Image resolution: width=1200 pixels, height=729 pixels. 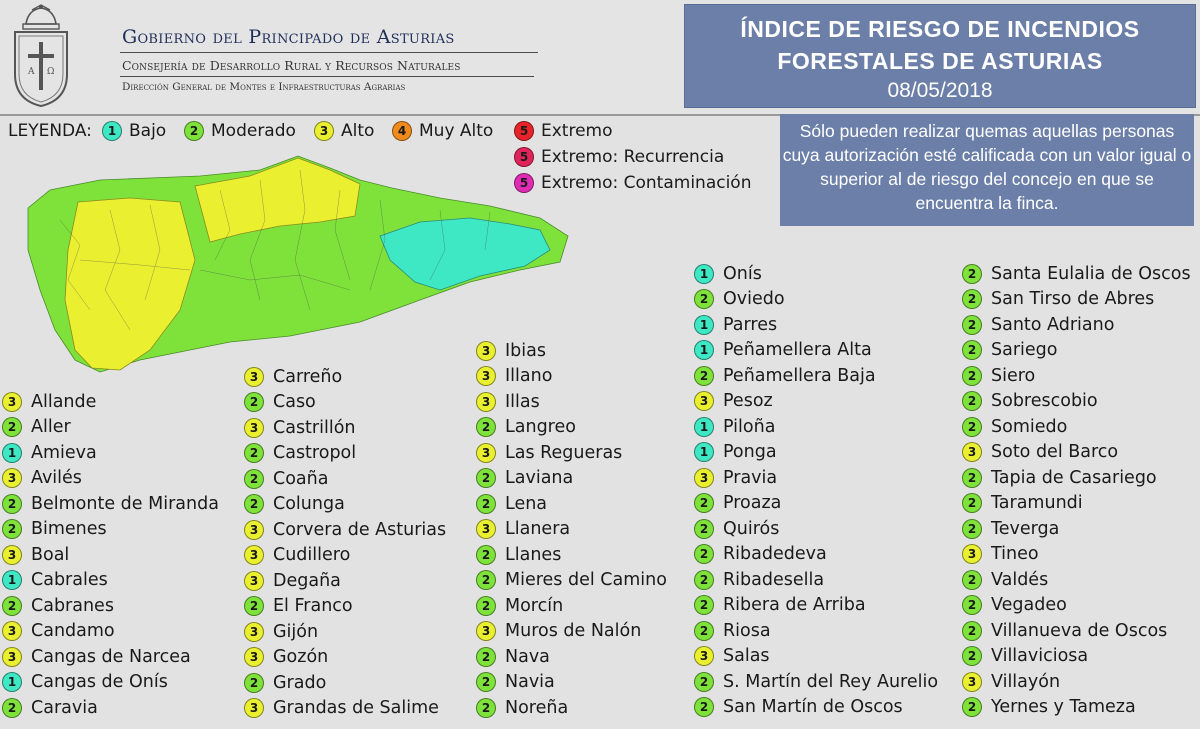 What do you see at coordinates (1044, 401) in the screenshot?
I see `municipality-name: Sobrescobio` at bounding box center [1044, 401].